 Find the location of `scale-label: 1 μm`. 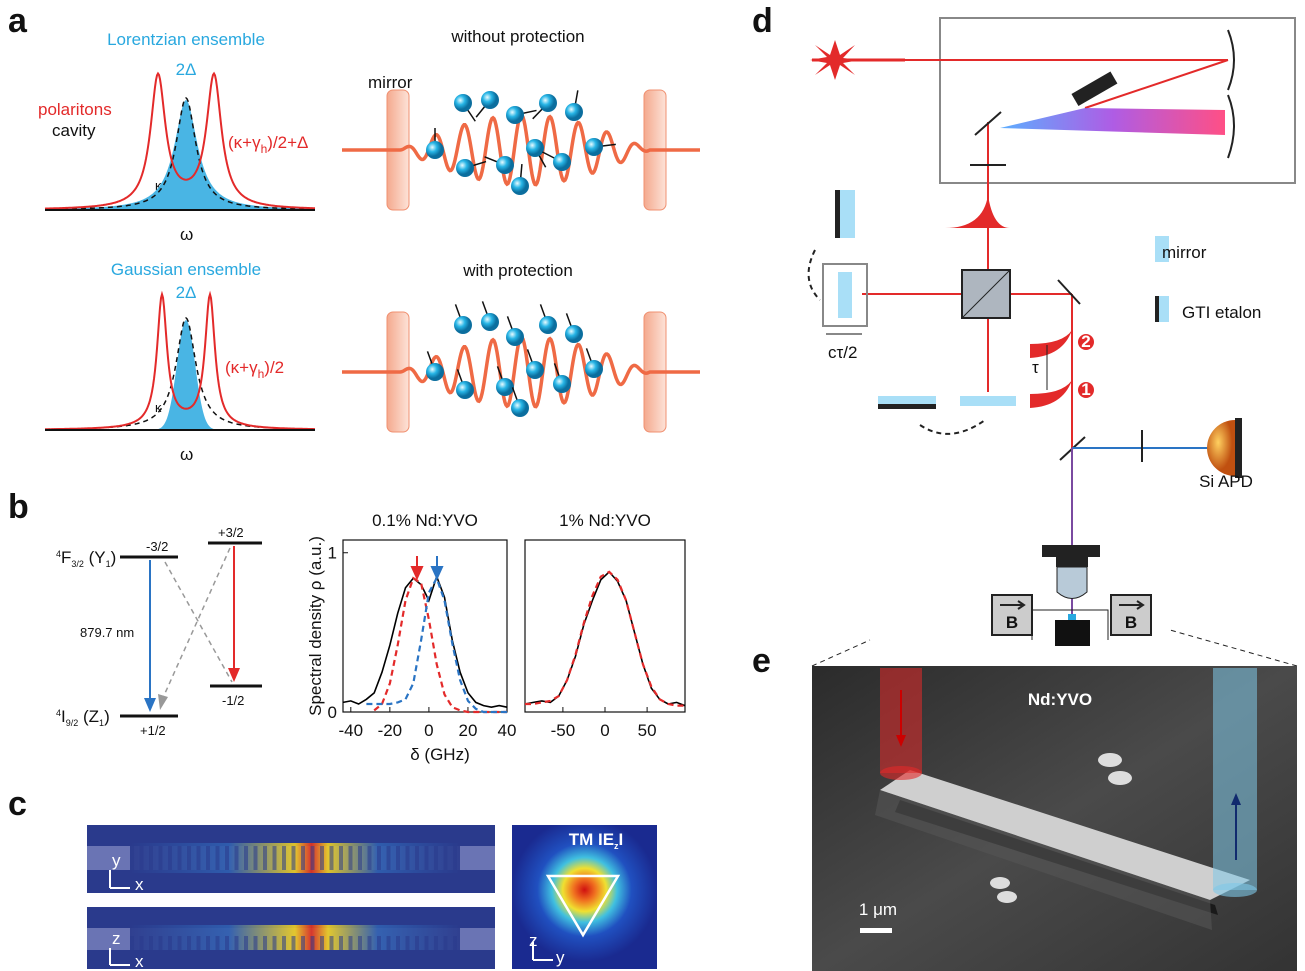

scale-label: 1 μm is located at coordinates (878, 909).